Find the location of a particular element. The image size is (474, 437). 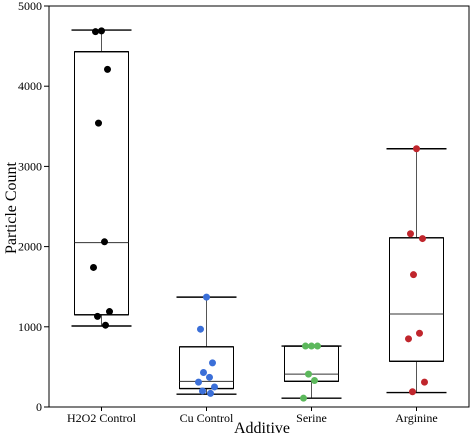

x-axis-title: Additive is located at coordinates (262, 428).